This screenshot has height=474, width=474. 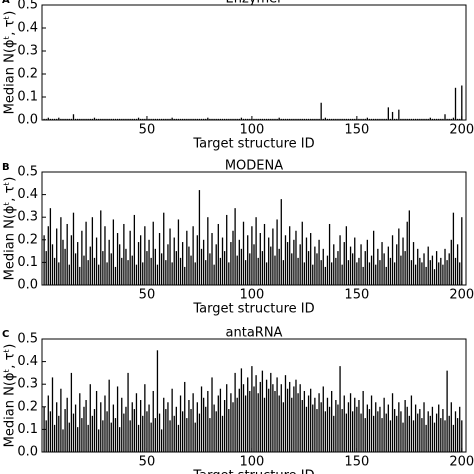 I want to click on y-tick-label: 0.2, so click(x=27, y=239).